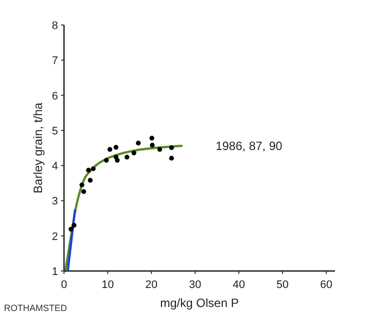 The width and height of the screenshot is (380, 330). I want to click on y-tick-label: 8, so click(55, 26).